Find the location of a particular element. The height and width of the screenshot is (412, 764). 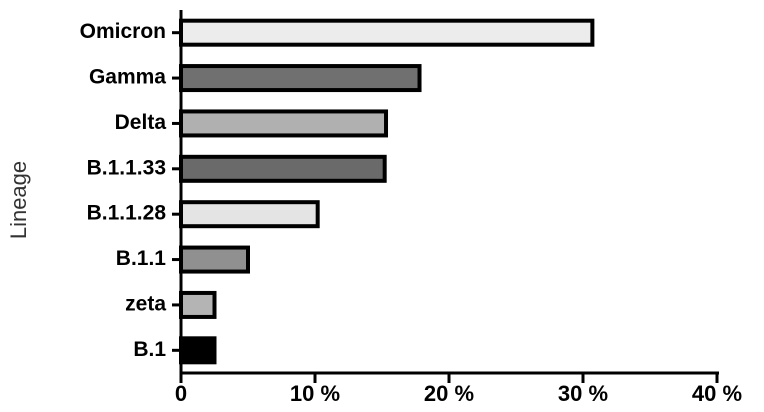

y-tick-label: B.1 is located at coordinates (149, 349).